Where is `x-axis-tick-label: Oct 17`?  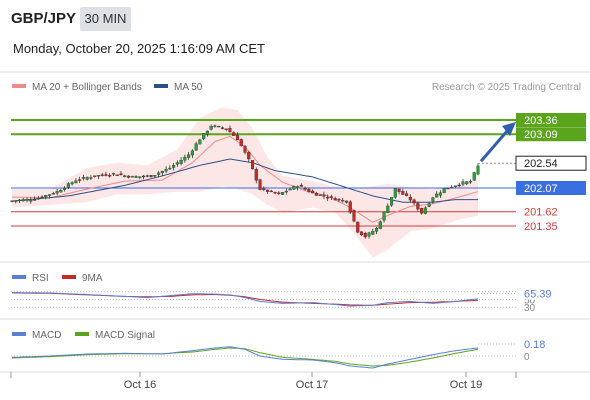
x-axis-tick-label: Oct 17 is located at coordinates (312, 385).